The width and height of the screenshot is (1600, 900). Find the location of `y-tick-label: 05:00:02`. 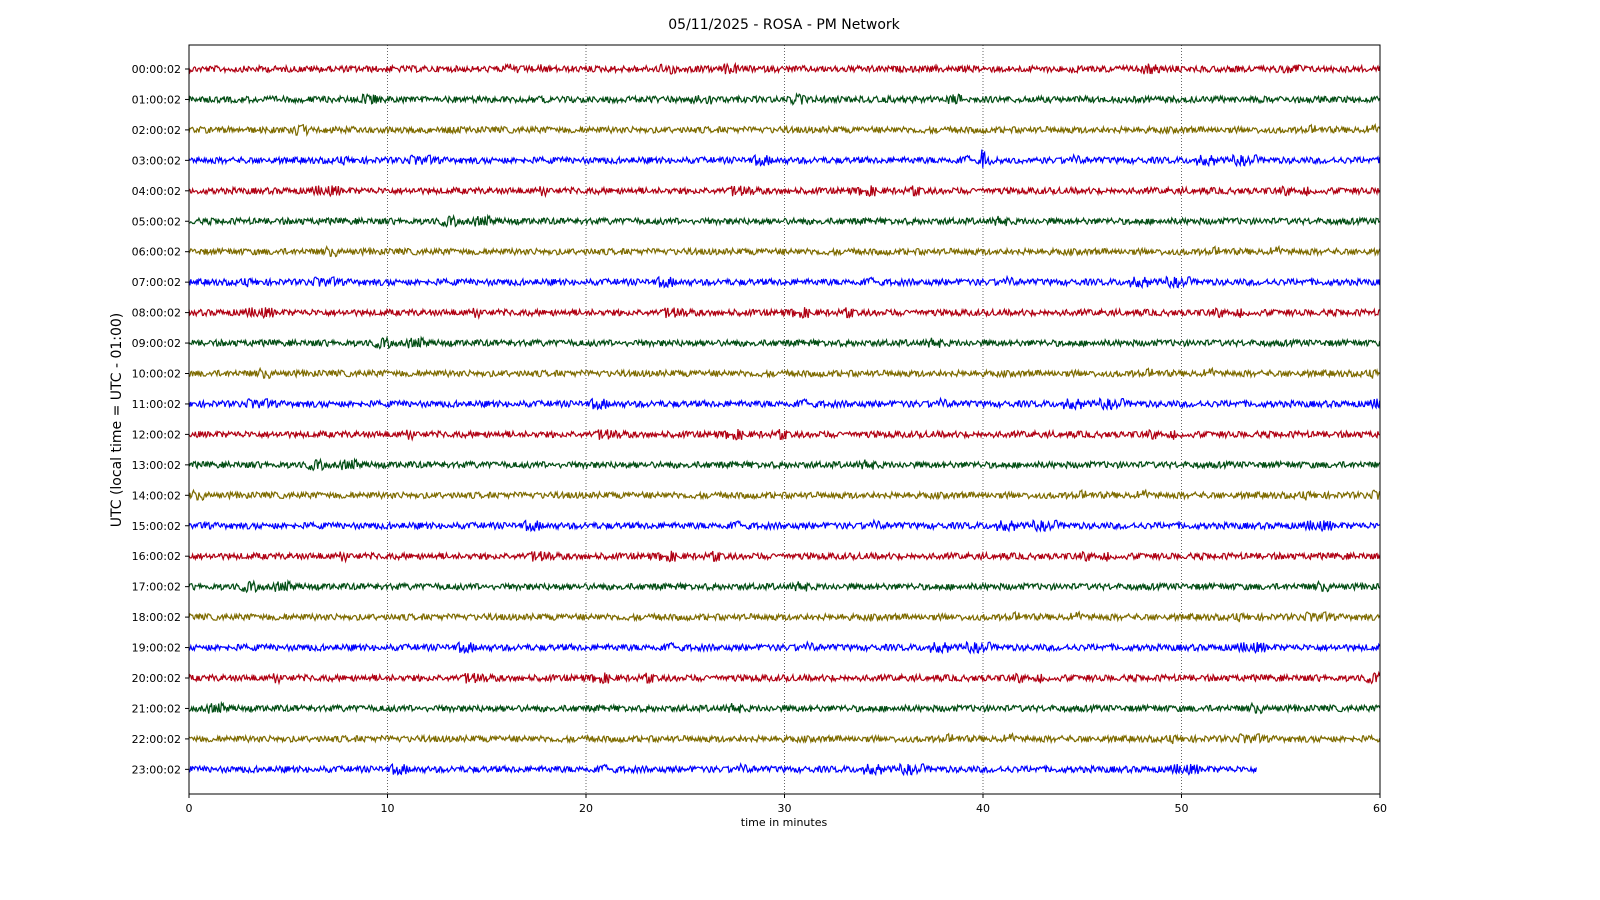

y-tick-label: 05:00:02 is located at coordinates (156, 221).